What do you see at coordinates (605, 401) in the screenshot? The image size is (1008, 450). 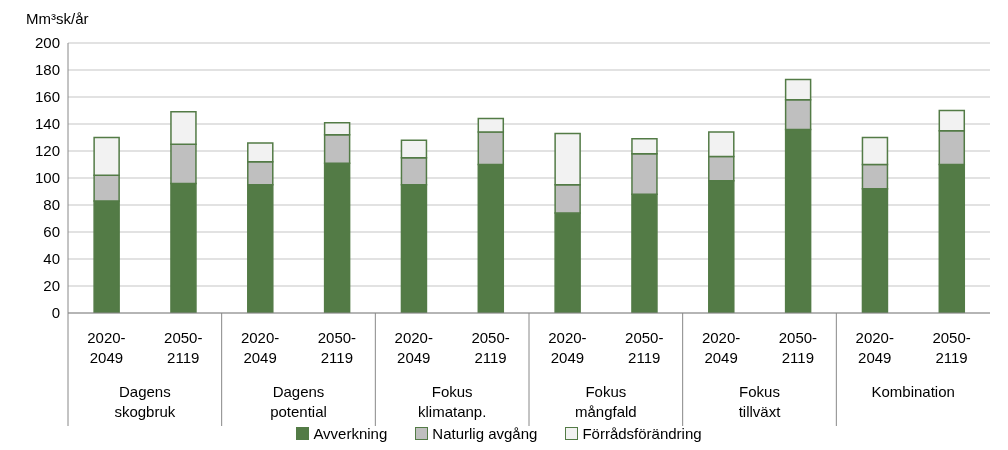 I see `text: Fokus mångfald` at bounding box center [605, 401].